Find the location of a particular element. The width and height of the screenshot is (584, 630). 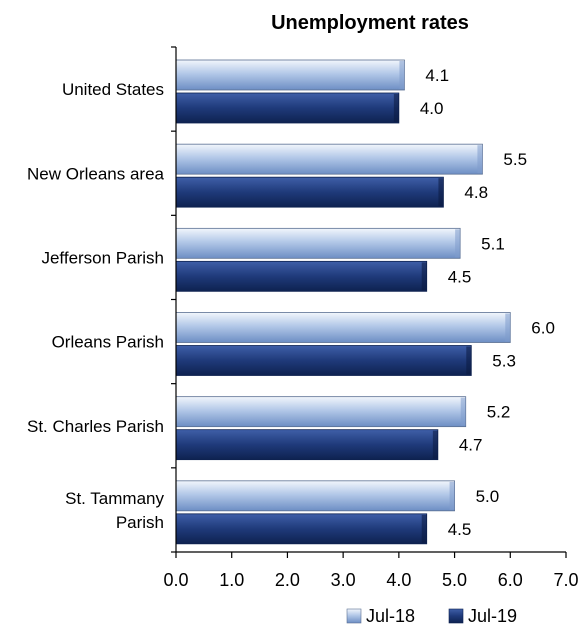

data-label: 5.1 is located at coordinates (493, 243).